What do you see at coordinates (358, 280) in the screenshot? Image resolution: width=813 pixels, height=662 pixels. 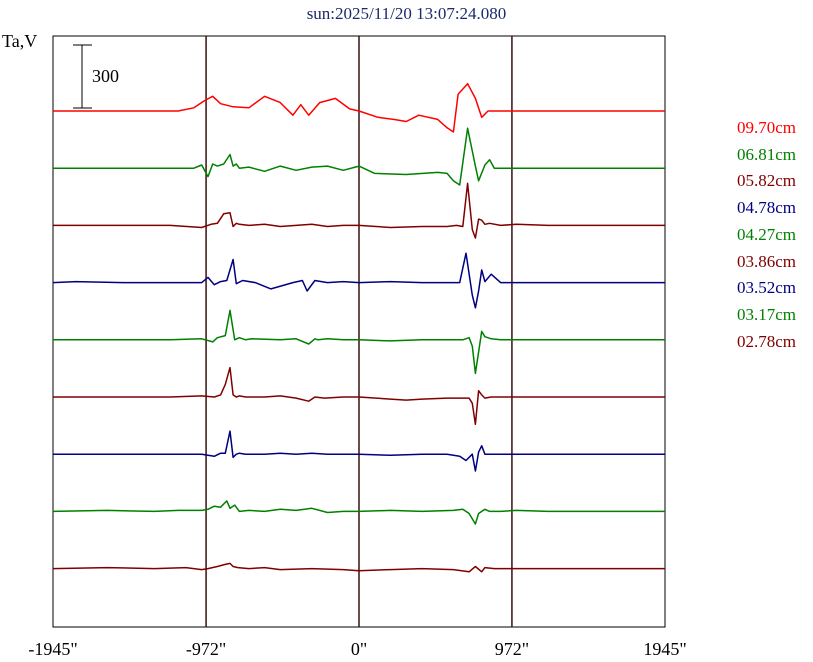 I see `trace-04.78cm` at bounding box center [358, 280].